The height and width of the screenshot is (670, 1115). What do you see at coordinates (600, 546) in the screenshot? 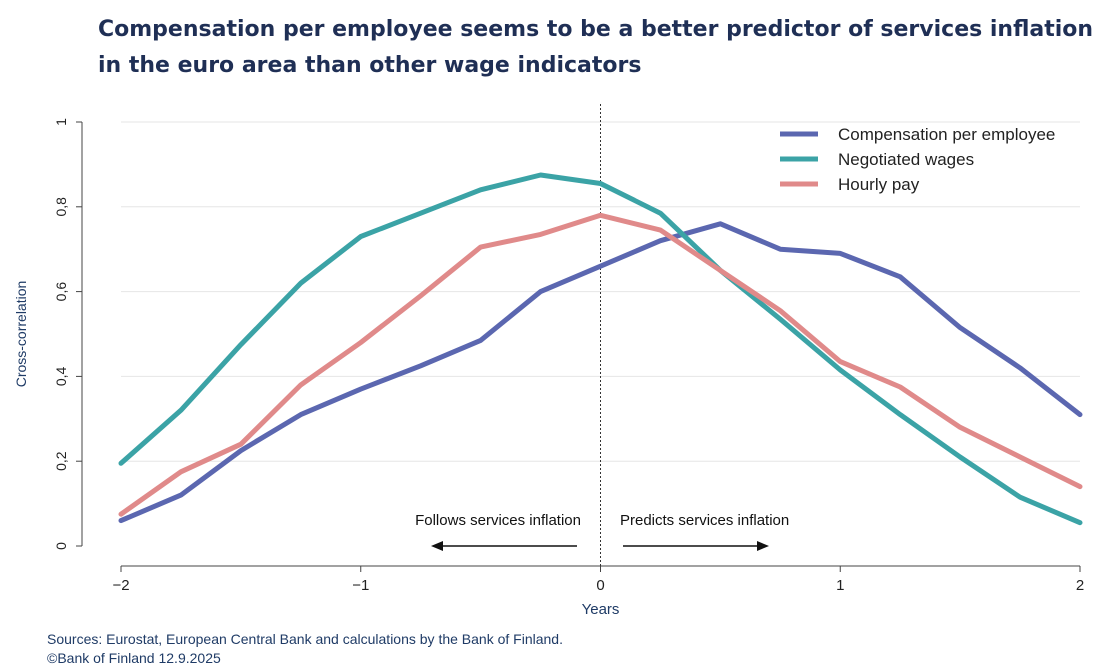
I see `annotation-arrows` at bounding box center [600, 546].